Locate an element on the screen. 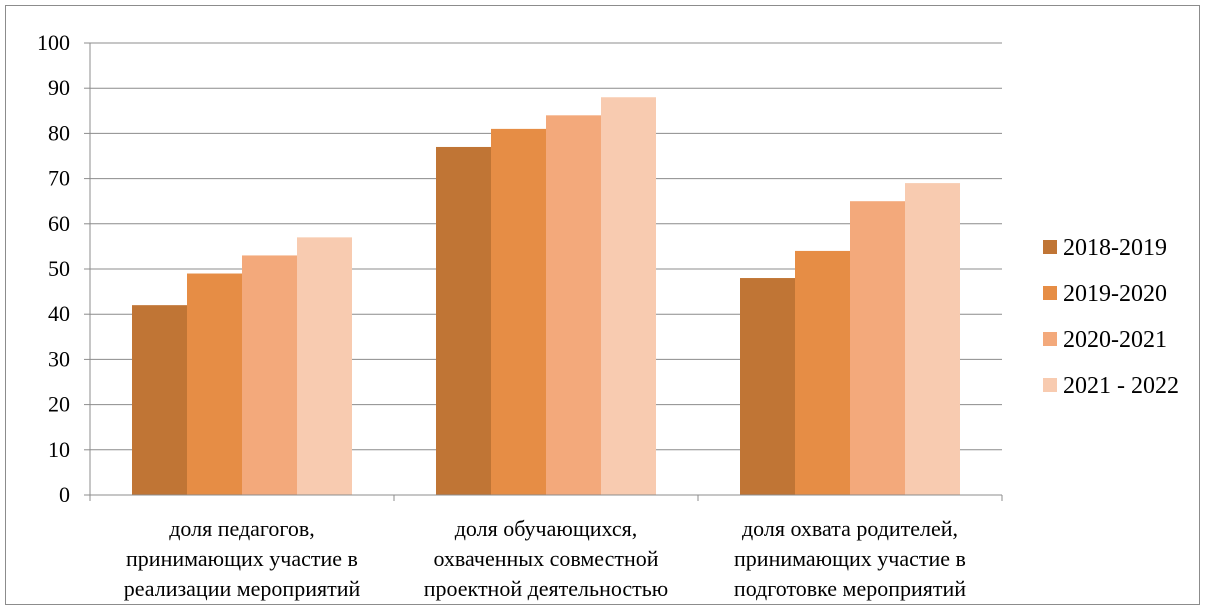  legend-label: 2021 - 2022 is located at coordinates (1121, 386).